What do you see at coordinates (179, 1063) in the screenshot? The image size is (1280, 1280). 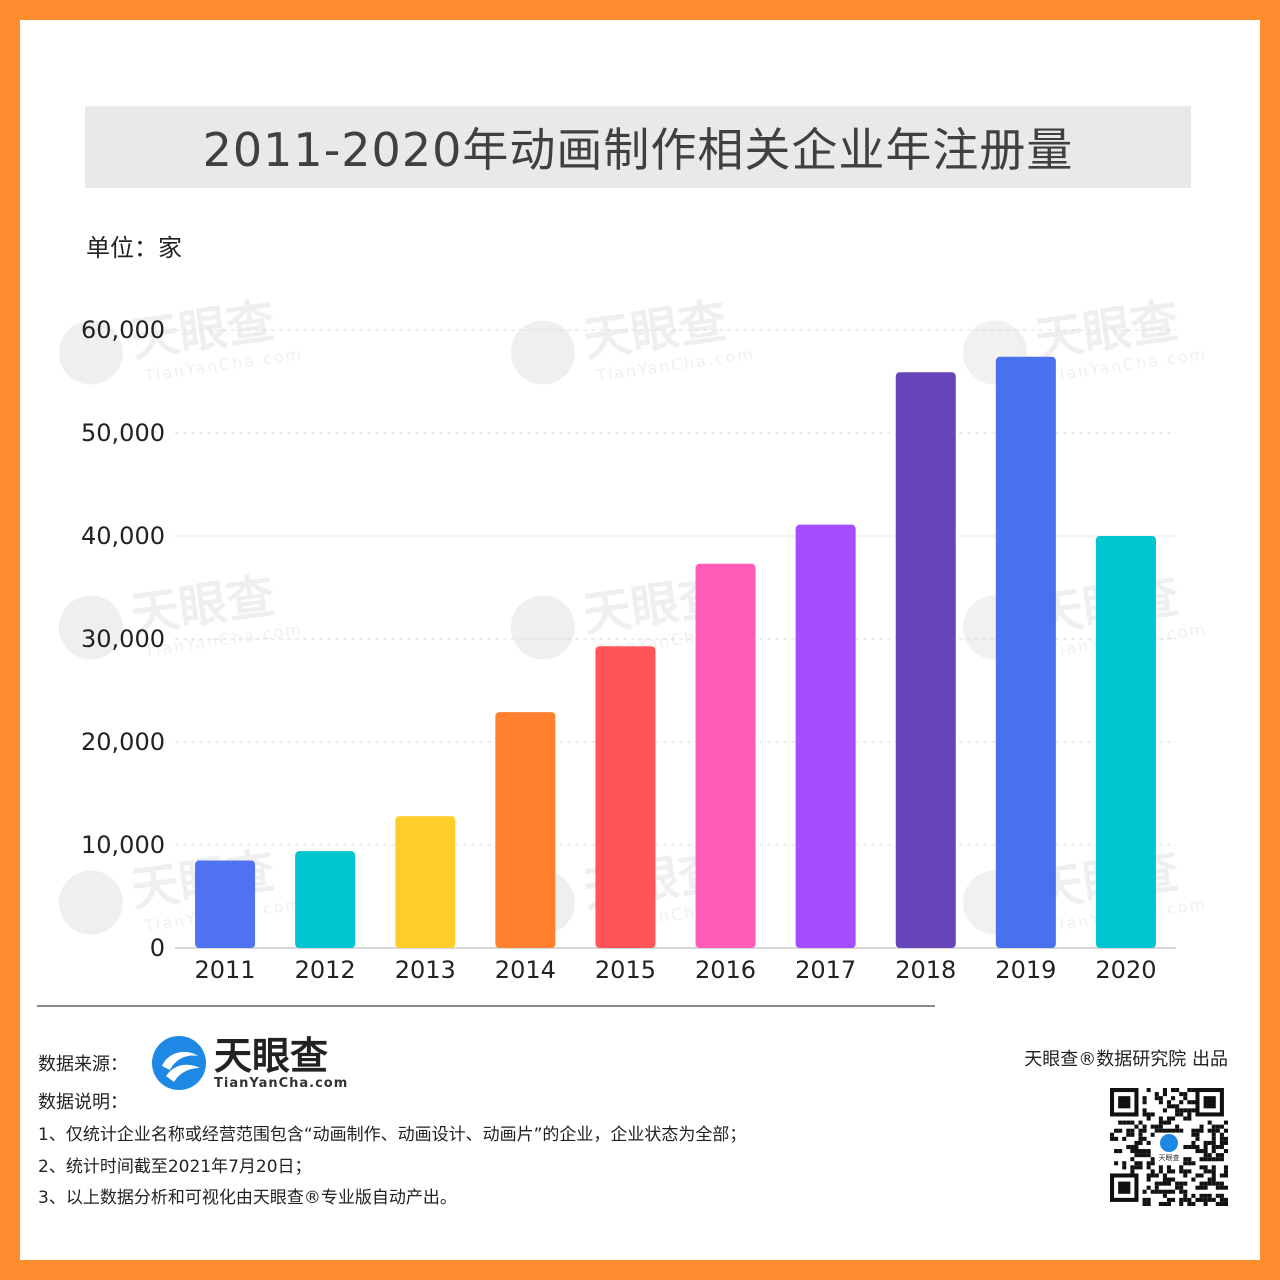 I see `tianyancha-logo-icon` at bounding box center [179, 1063].